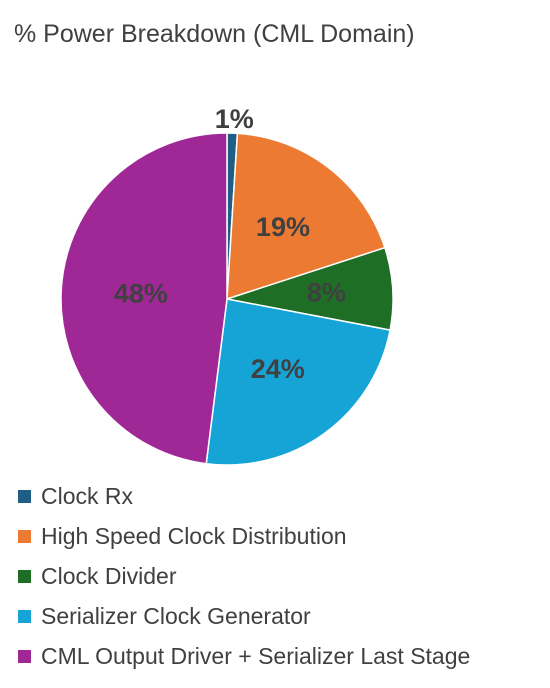 The image size is (550, 688). I want to click on data-label-high-speed-clock-distribution: 19%, so click(283, 227).